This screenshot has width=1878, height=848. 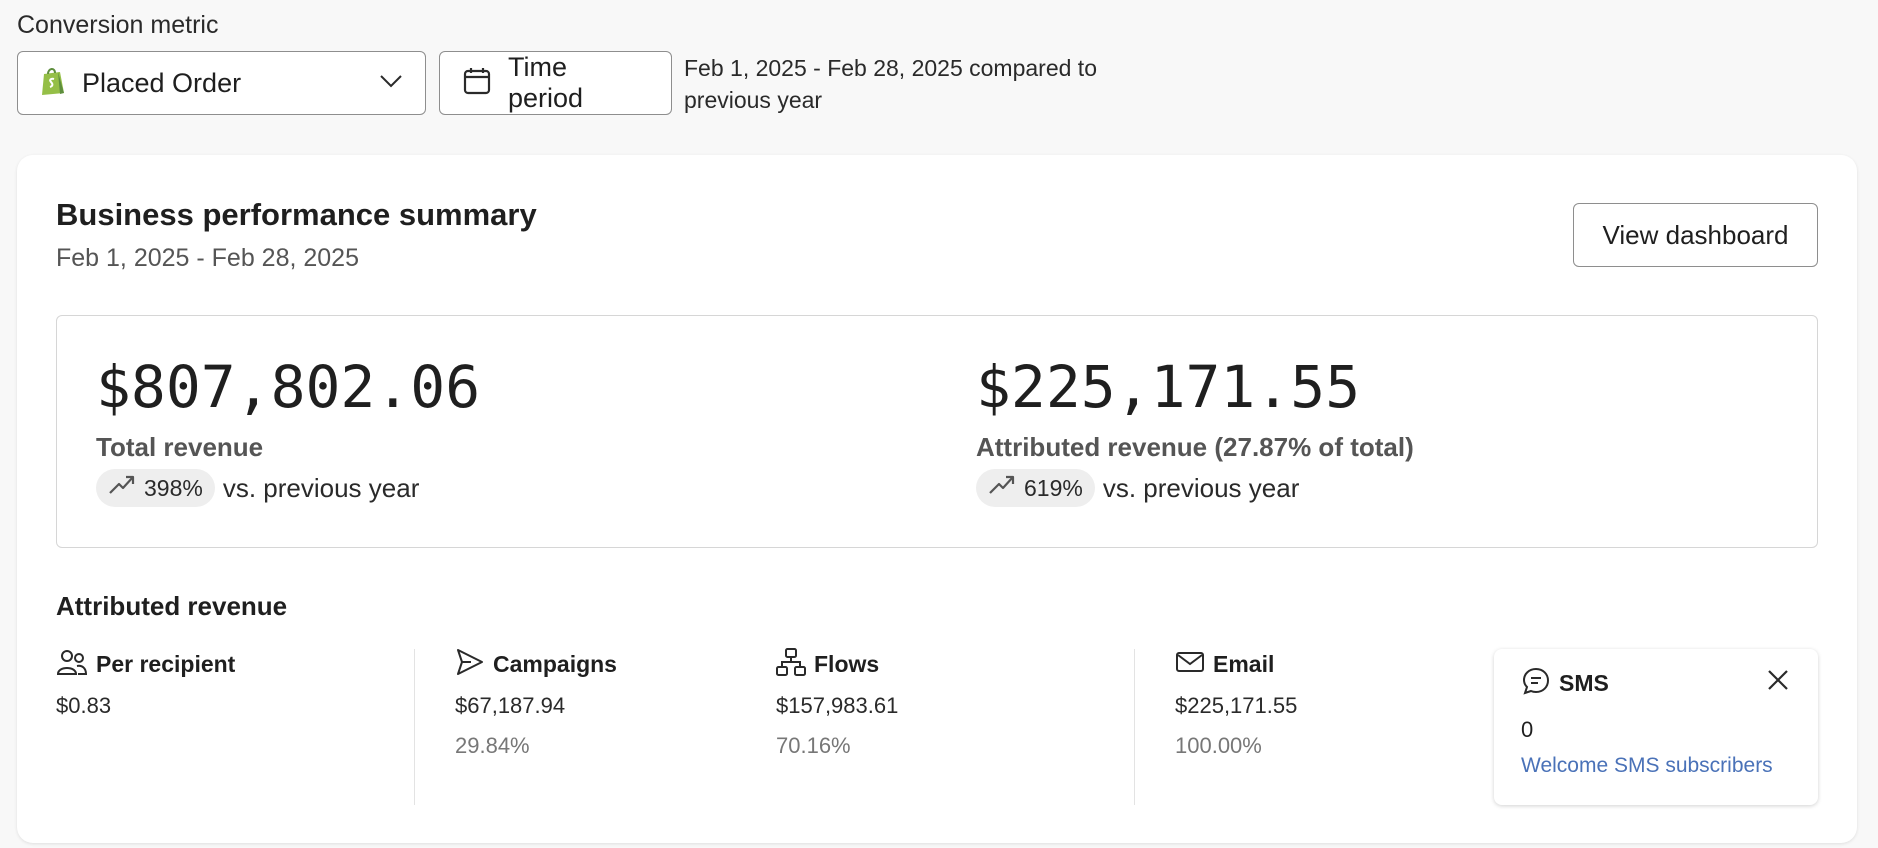 What do you see at coordinates (166, 663) in the screenshot?
I see `stat-label: Per recipient` at bounding box center [166, 663].